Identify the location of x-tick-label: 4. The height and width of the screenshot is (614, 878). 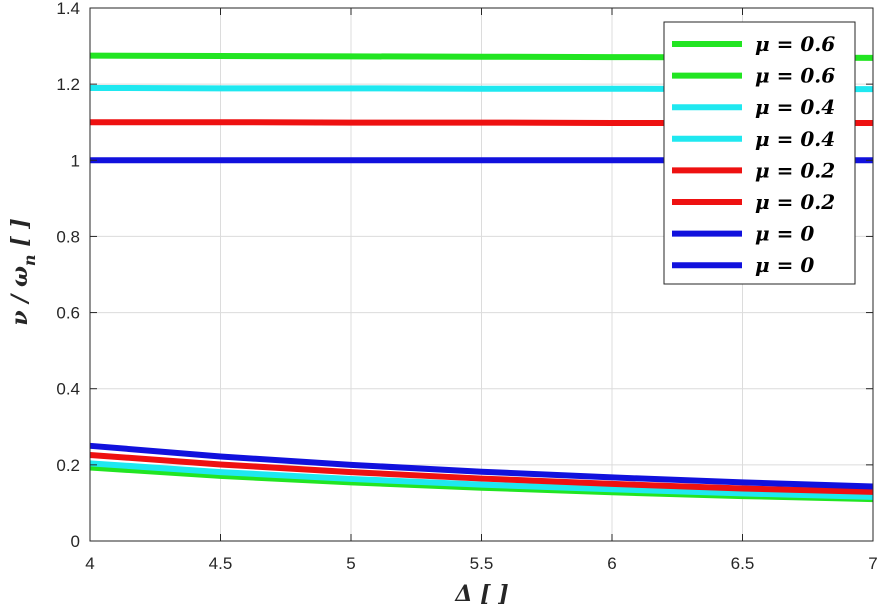
(89, 563).